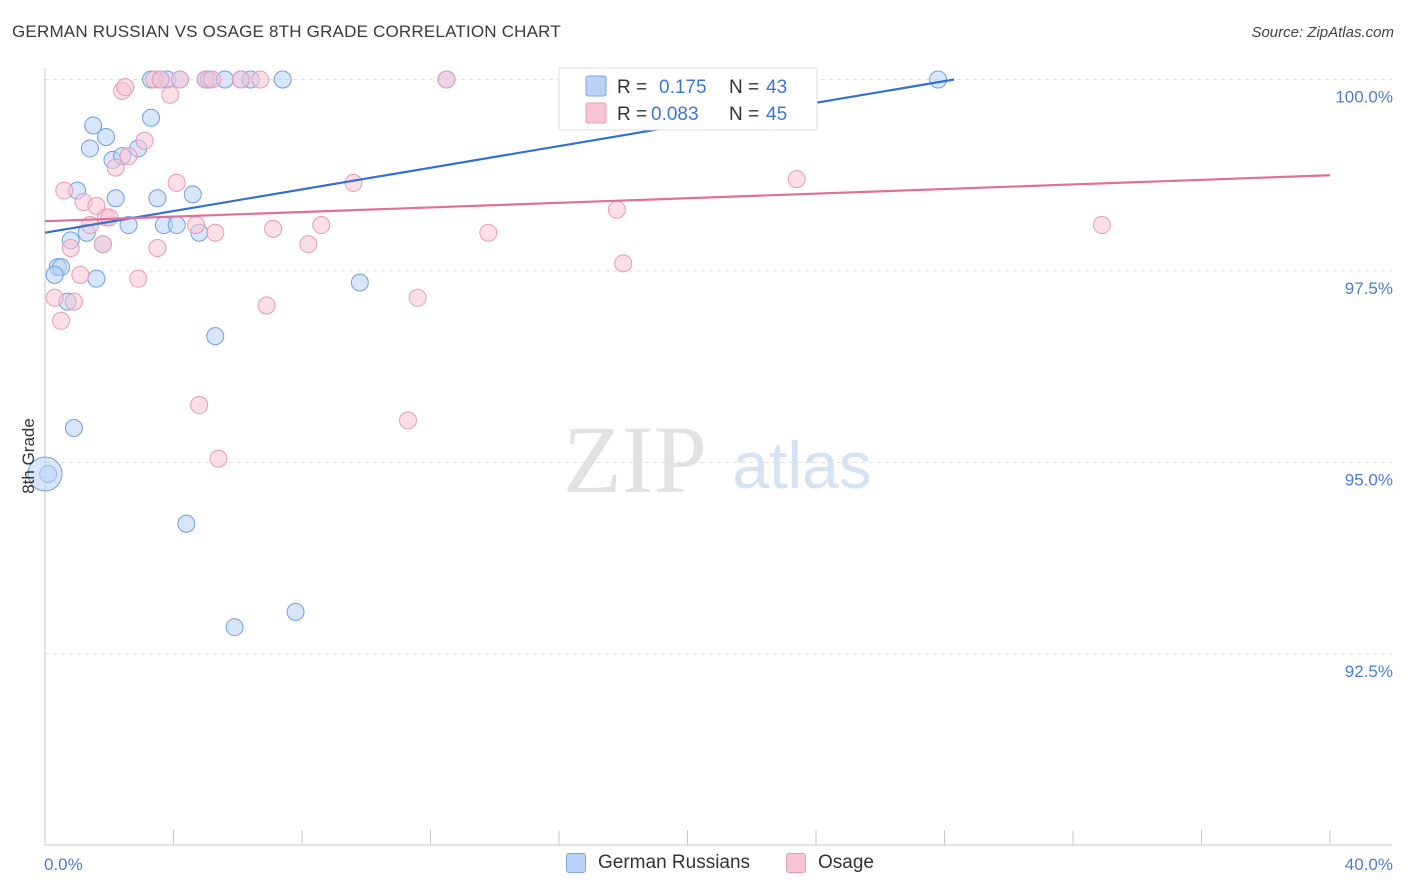  I want to click on trend-line-german-russians, so click(499, 156).